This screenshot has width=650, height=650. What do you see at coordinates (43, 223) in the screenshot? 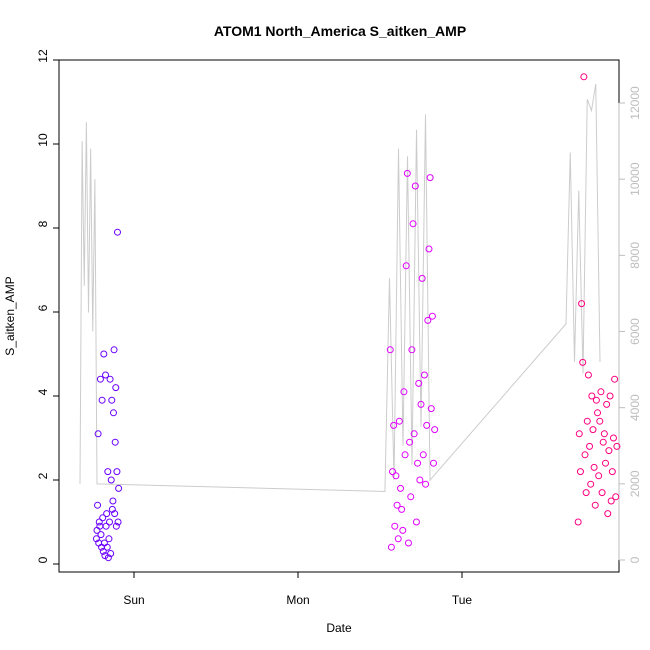
I see `y-tick-label: 8` at bounding box center [43, 223].